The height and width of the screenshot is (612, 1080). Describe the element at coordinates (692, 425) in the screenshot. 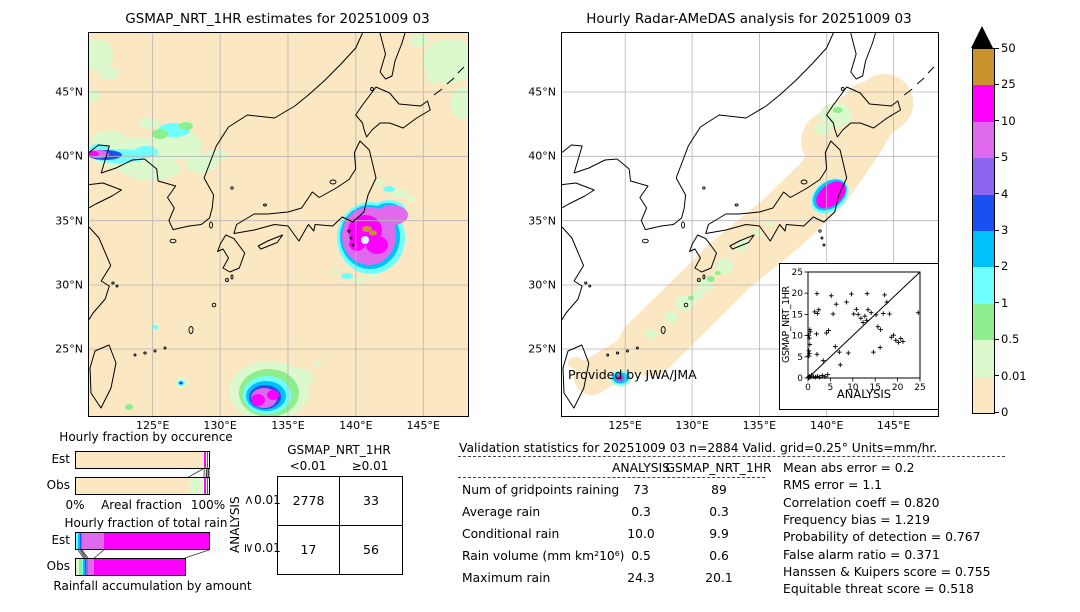

I see `map-x-tick-label: 130°E` at that location.